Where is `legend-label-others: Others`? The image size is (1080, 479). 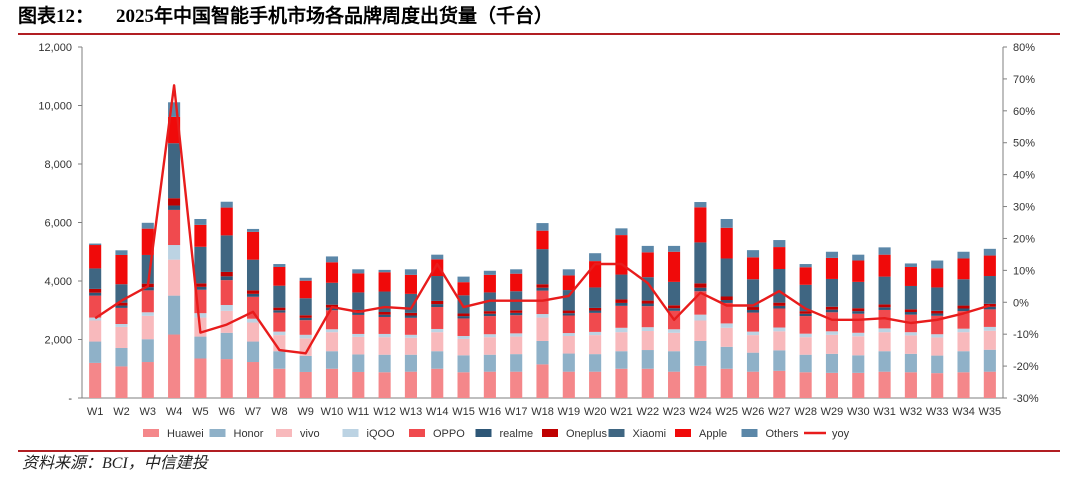 legend-label-others: Others is located at coordinates (783, 434).